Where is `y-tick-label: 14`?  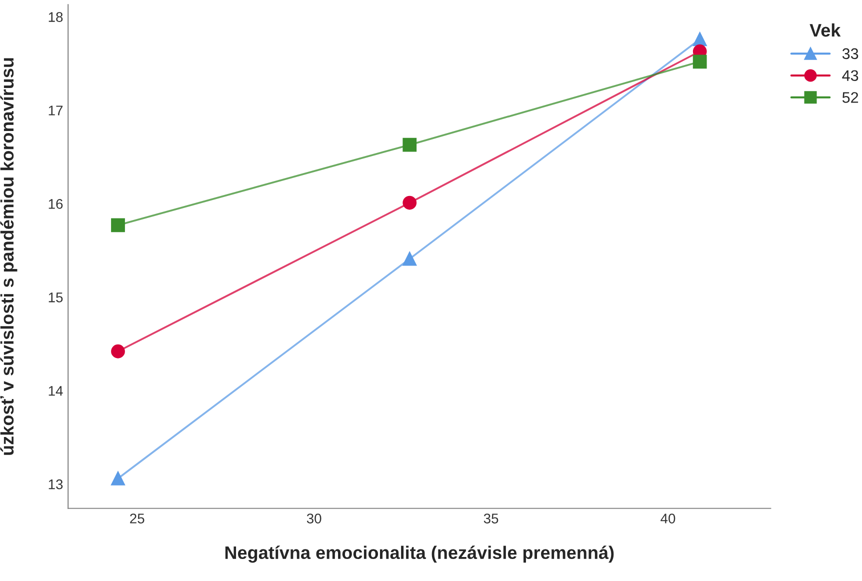 y-tick-label: 14 is located at coordinates (55, 391).